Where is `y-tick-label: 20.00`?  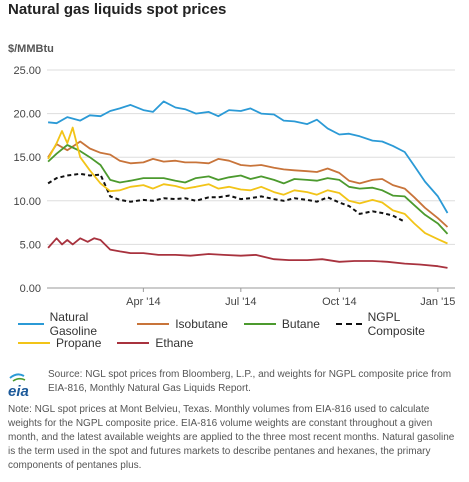 y-tick-label: 20.00 is located at coordinates (27, 115).